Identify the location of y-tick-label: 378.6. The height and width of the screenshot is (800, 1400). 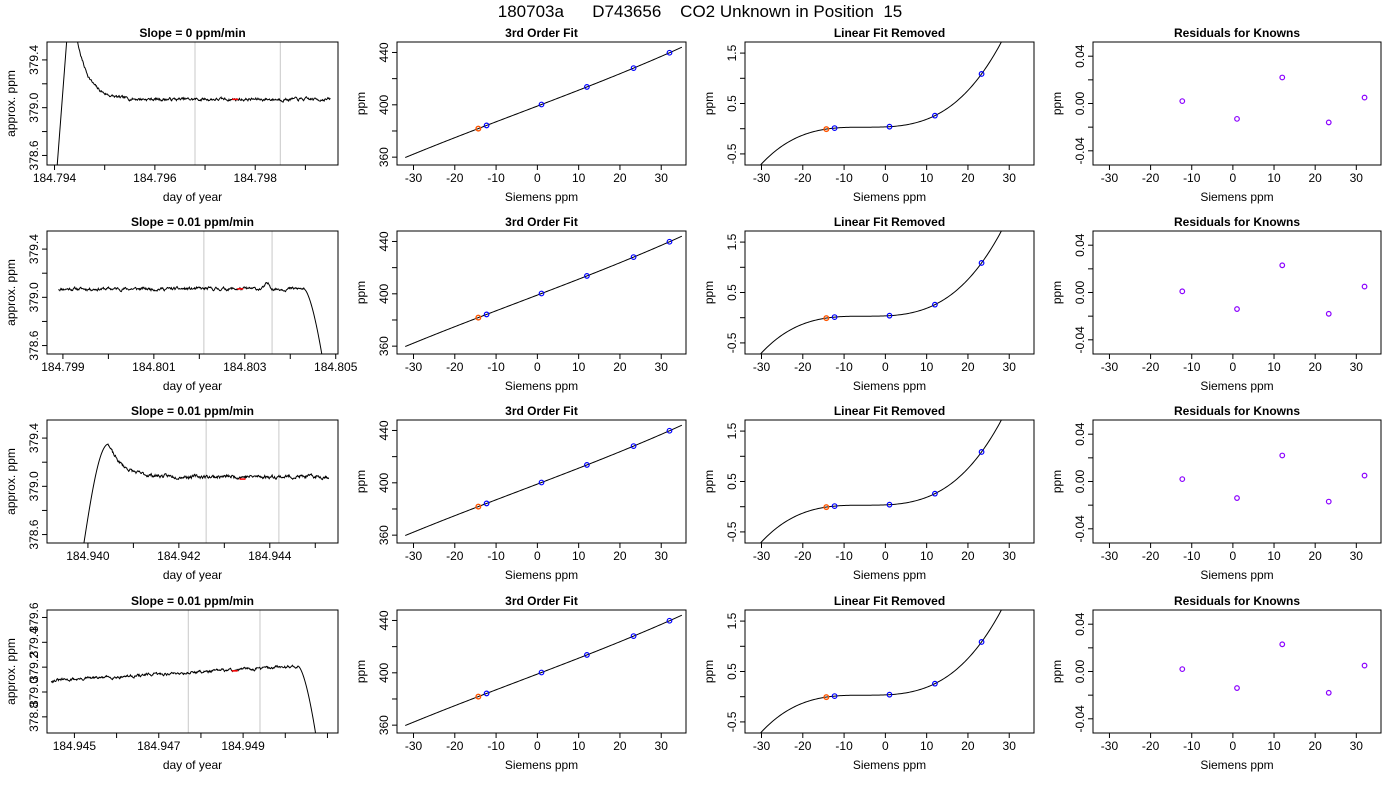
(34, 534).